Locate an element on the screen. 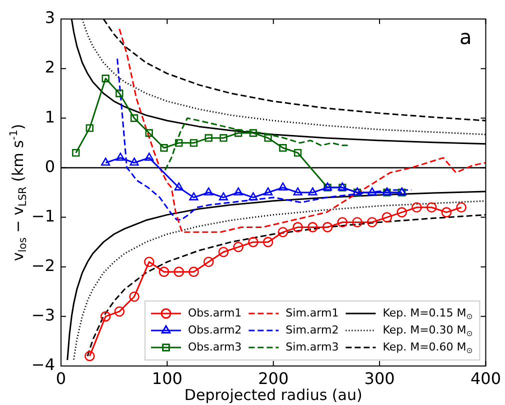  legend-label: Sim.arm2 is located at coordinates (312, 329).